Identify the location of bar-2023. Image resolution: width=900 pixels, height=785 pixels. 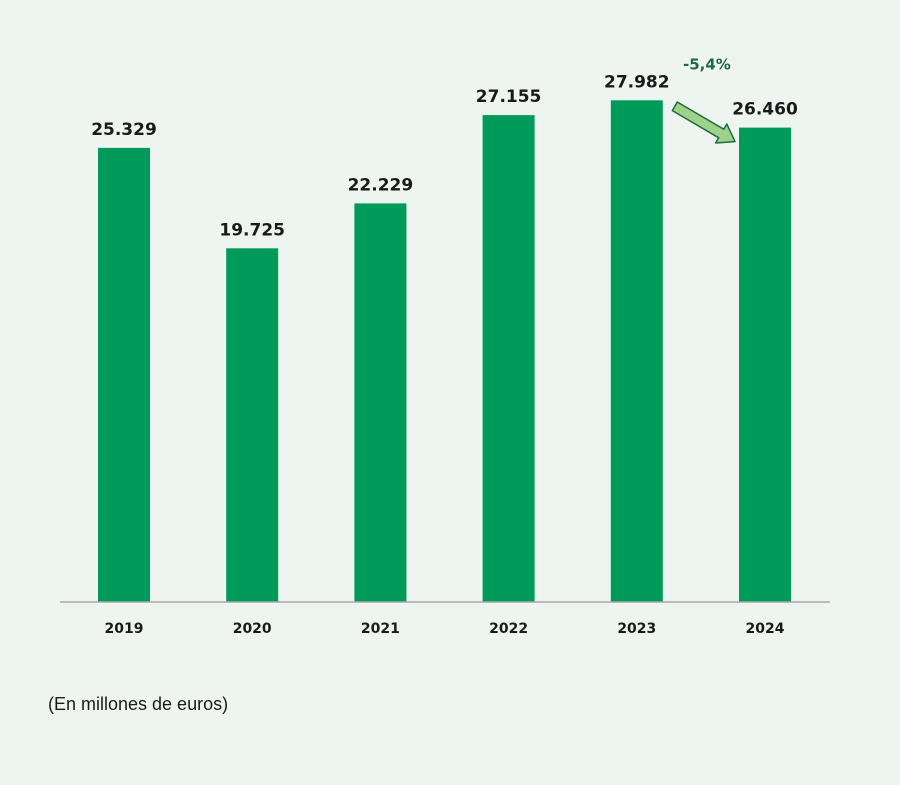
(636, 351).